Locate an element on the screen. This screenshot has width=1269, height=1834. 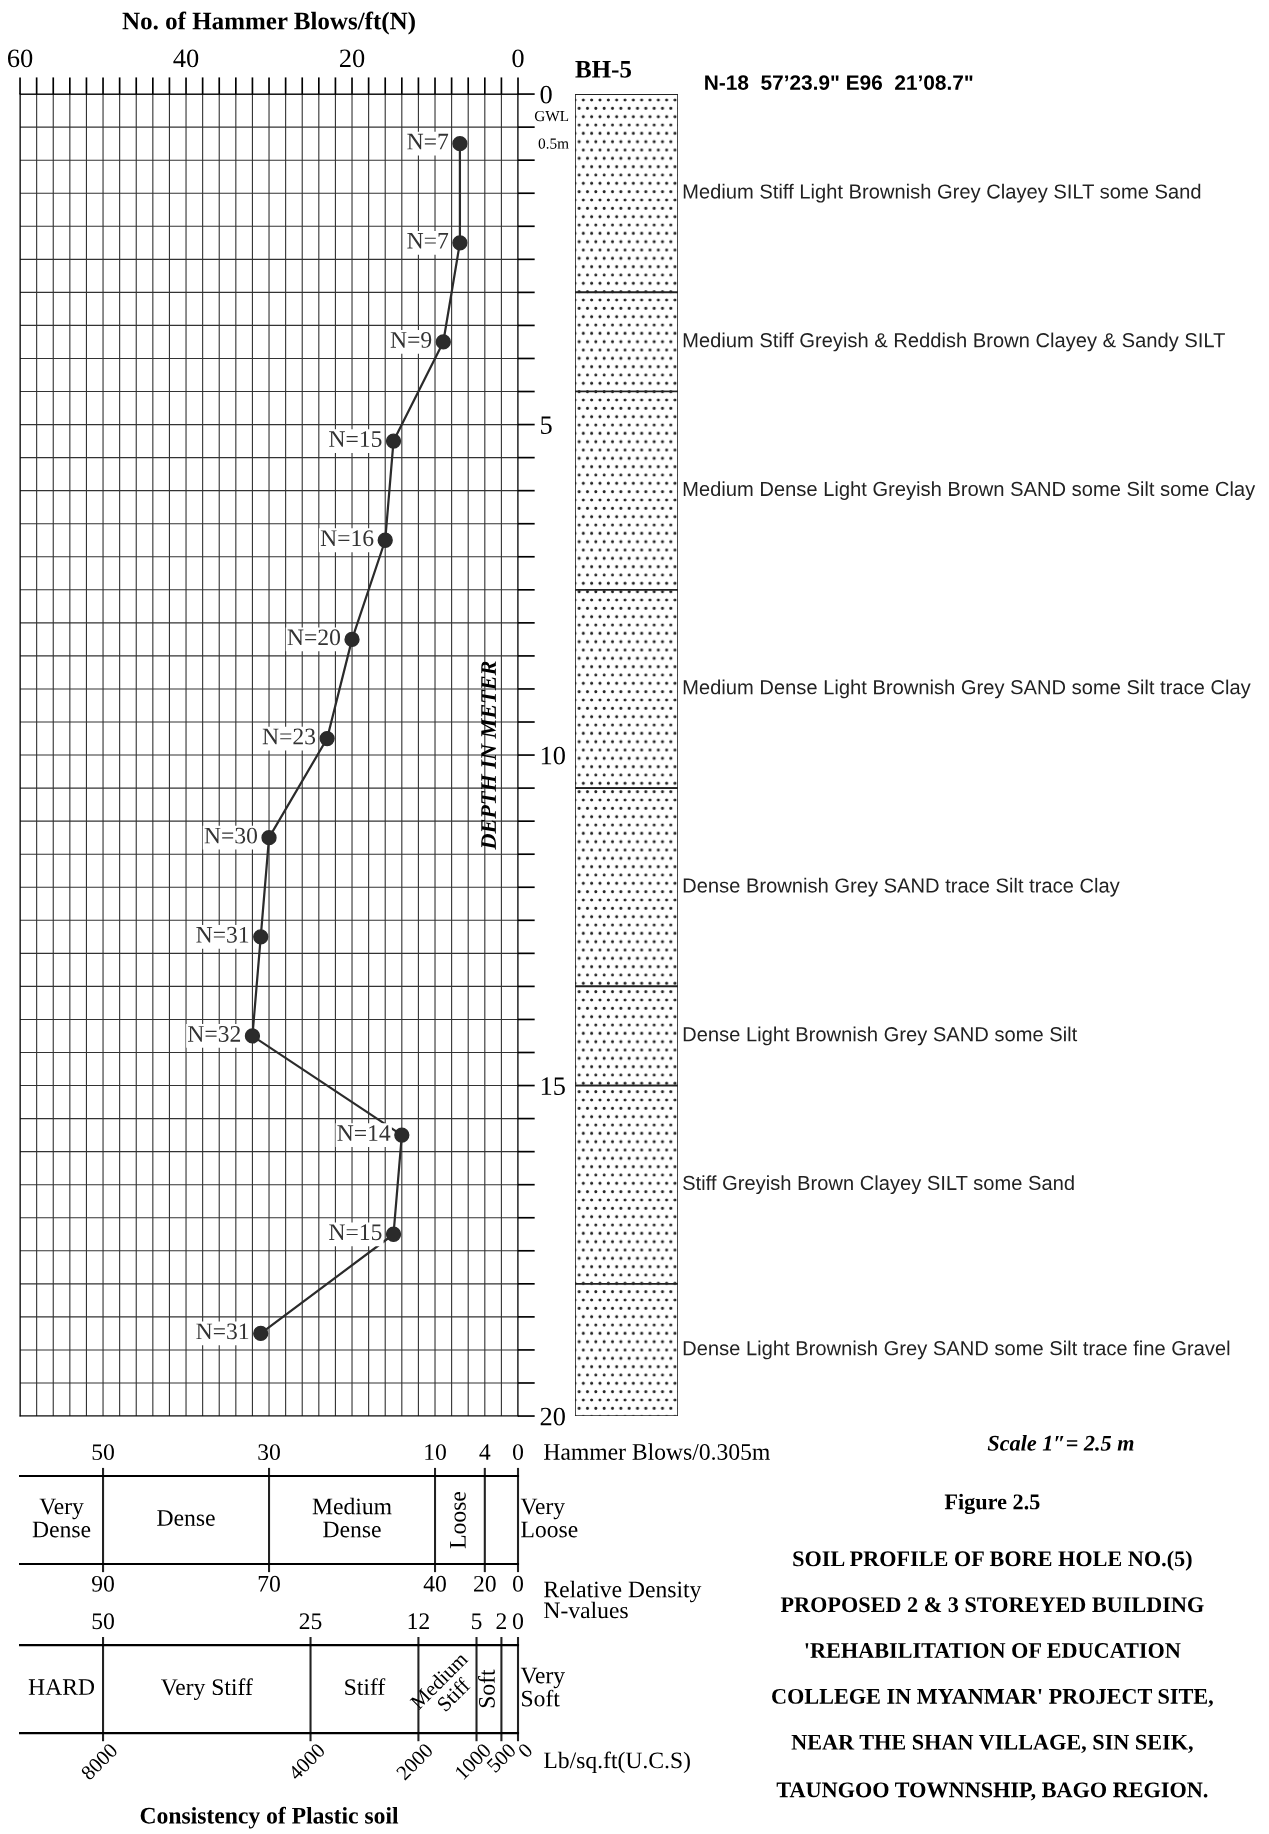
data-label: N=32 is located at coordinates (214, 1034).